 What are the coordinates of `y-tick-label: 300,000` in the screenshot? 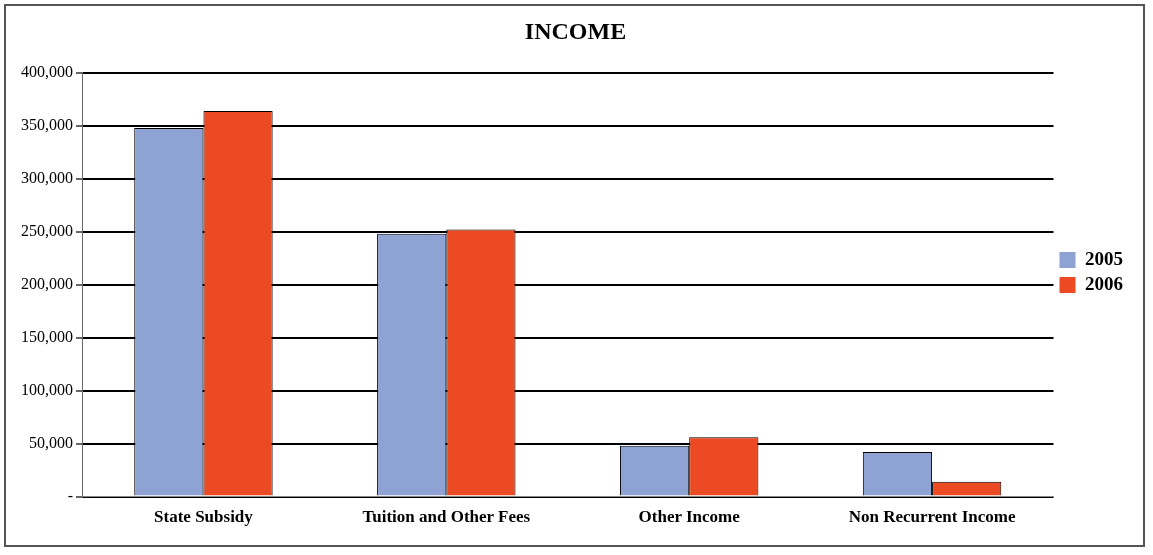 It's located at (47, 177).